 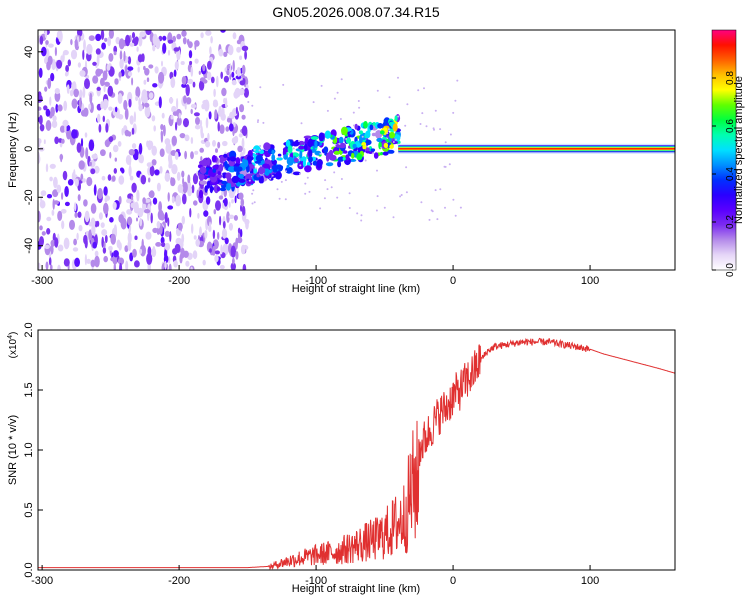 What do you see at coordinates (13, 345) in the screenshot?
I see `snr-exponent-label: (x104)` at bounding box center [13, 345].